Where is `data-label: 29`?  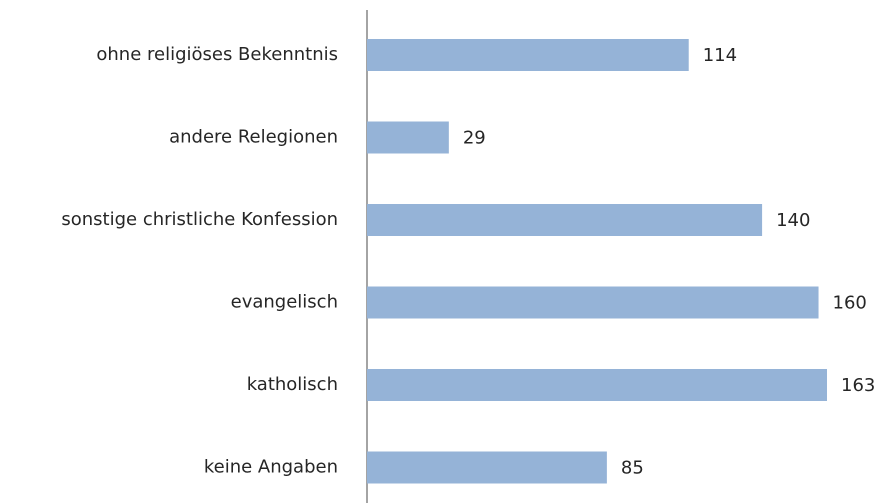
data-label: 29 is located at coordinates (474, 138).